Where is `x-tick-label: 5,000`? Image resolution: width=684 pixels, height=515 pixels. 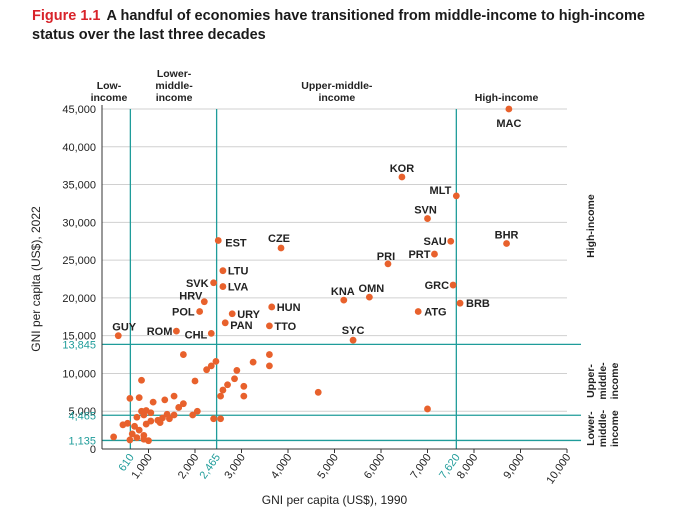 x-tick-label: 5,000 is located at coordinates (328, 466).